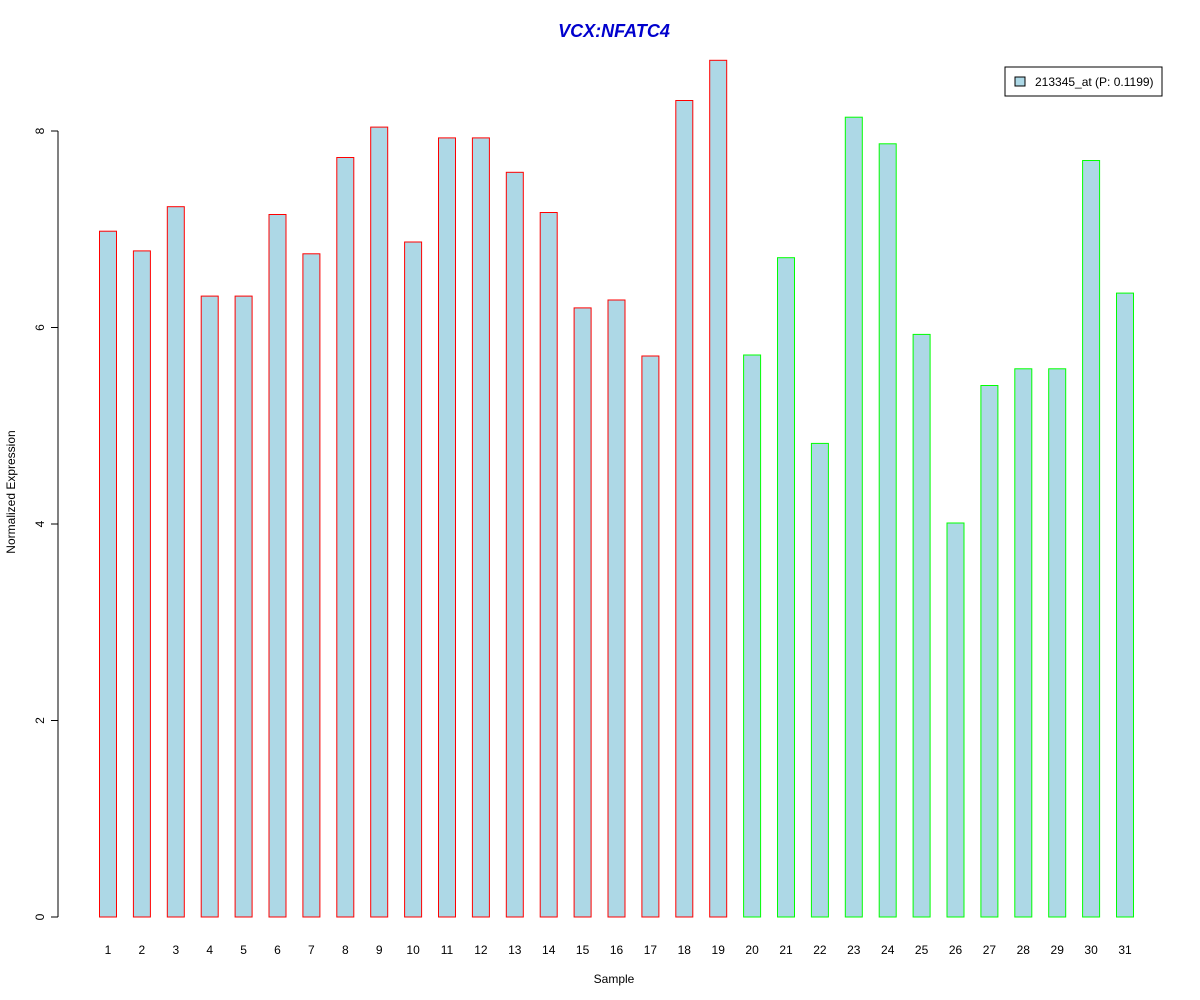 The width and height of the screenshot is (1200, 1000). I want to click on x-tick-label: 2, so click(142, 950).